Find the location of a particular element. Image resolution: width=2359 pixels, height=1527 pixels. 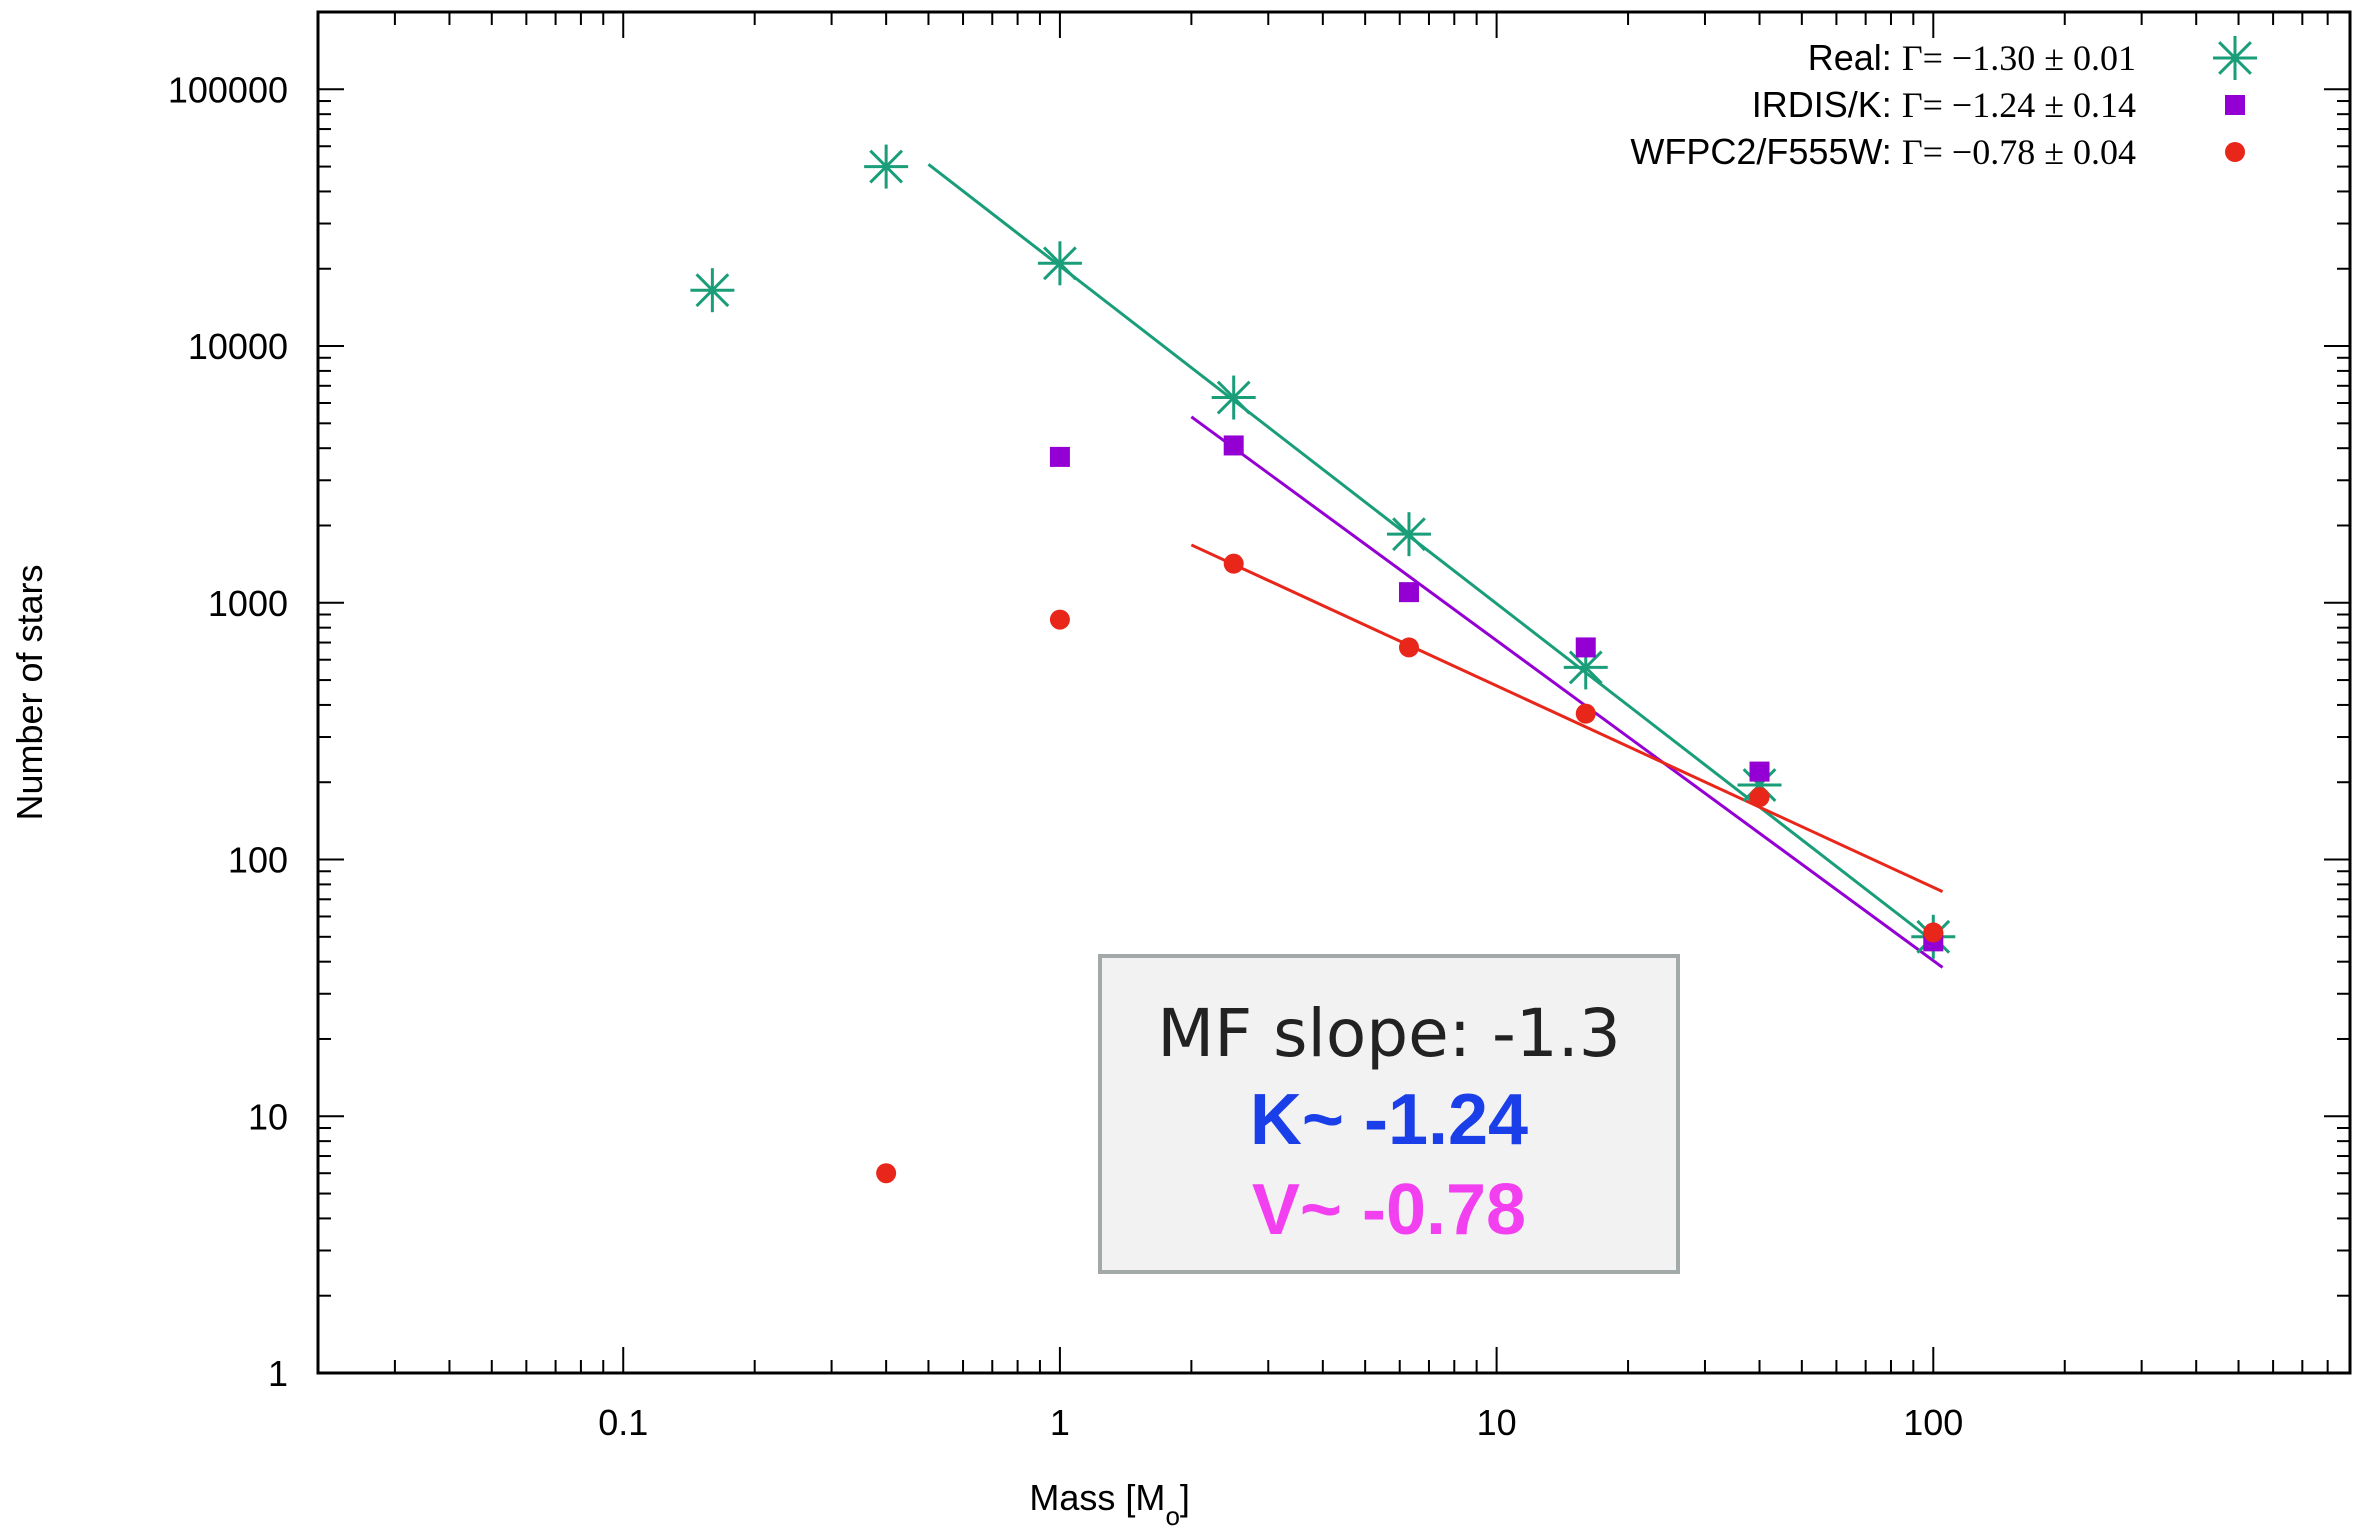

legend-entry-name: IRDIS/K: is located at coordinates (1827, 104).